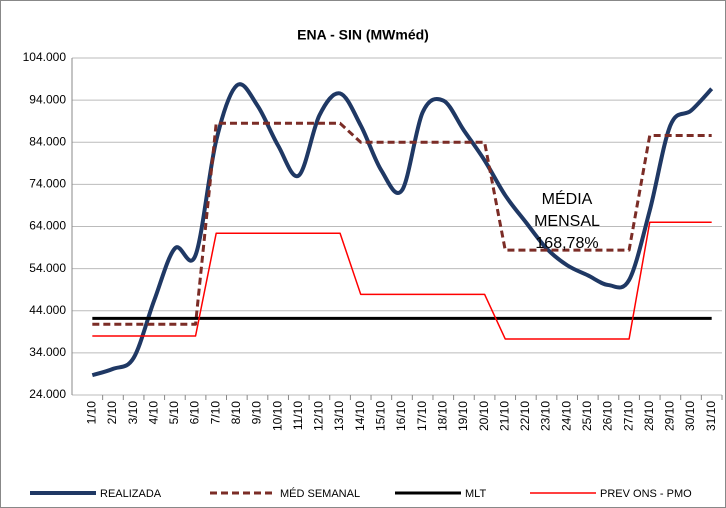 Image resolution: width=726 pixels, height=508 pixels. Describe the element at coordinates (112, 413) in the screenshot. I see `x-tick-label: 2/10` at that location.